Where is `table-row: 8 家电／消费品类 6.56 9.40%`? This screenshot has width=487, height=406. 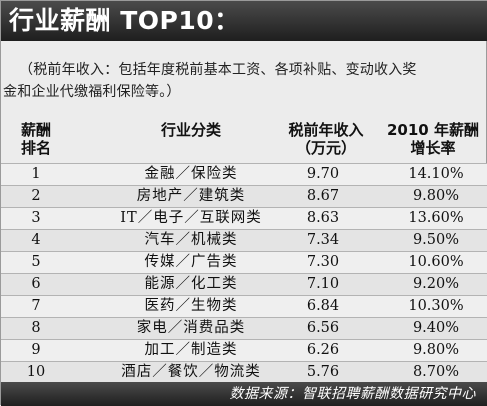
table-row: 8 家电／消费品类 6.56 9.40% is located at coordinates (244, 328).